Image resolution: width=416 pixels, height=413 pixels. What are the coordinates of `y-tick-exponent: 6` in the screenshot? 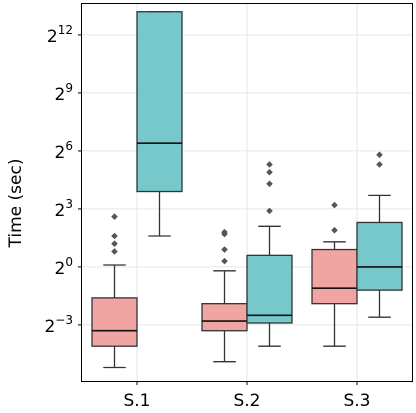 It's located at (69, 146).